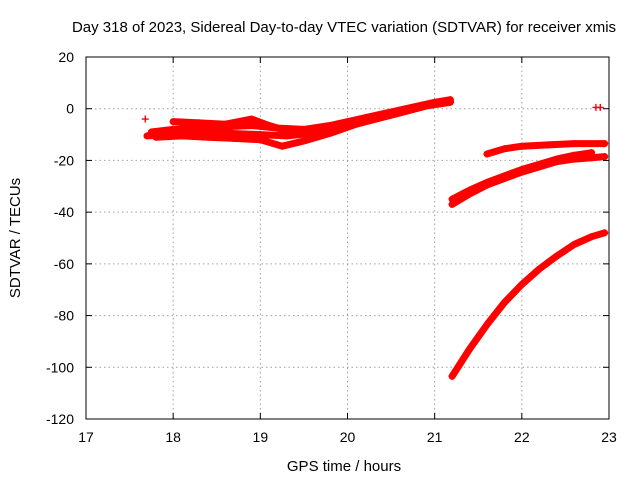 The image size is (640, 480). What do you see at coordinates (66, 57) in the screenshot?
I see `y-tick-label: 20` at bounding box center [66, 57].